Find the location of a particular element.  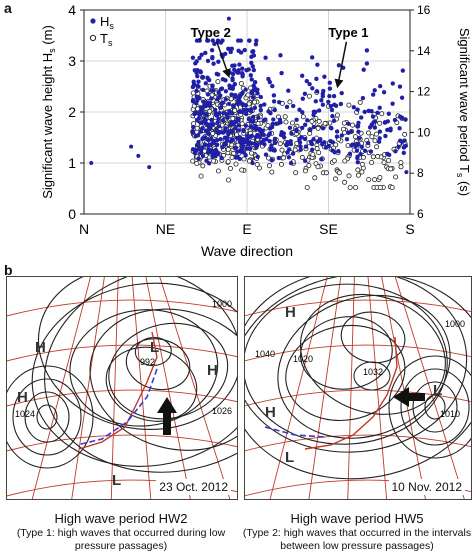

xtick-label: E is located at coordinates (246, 229).